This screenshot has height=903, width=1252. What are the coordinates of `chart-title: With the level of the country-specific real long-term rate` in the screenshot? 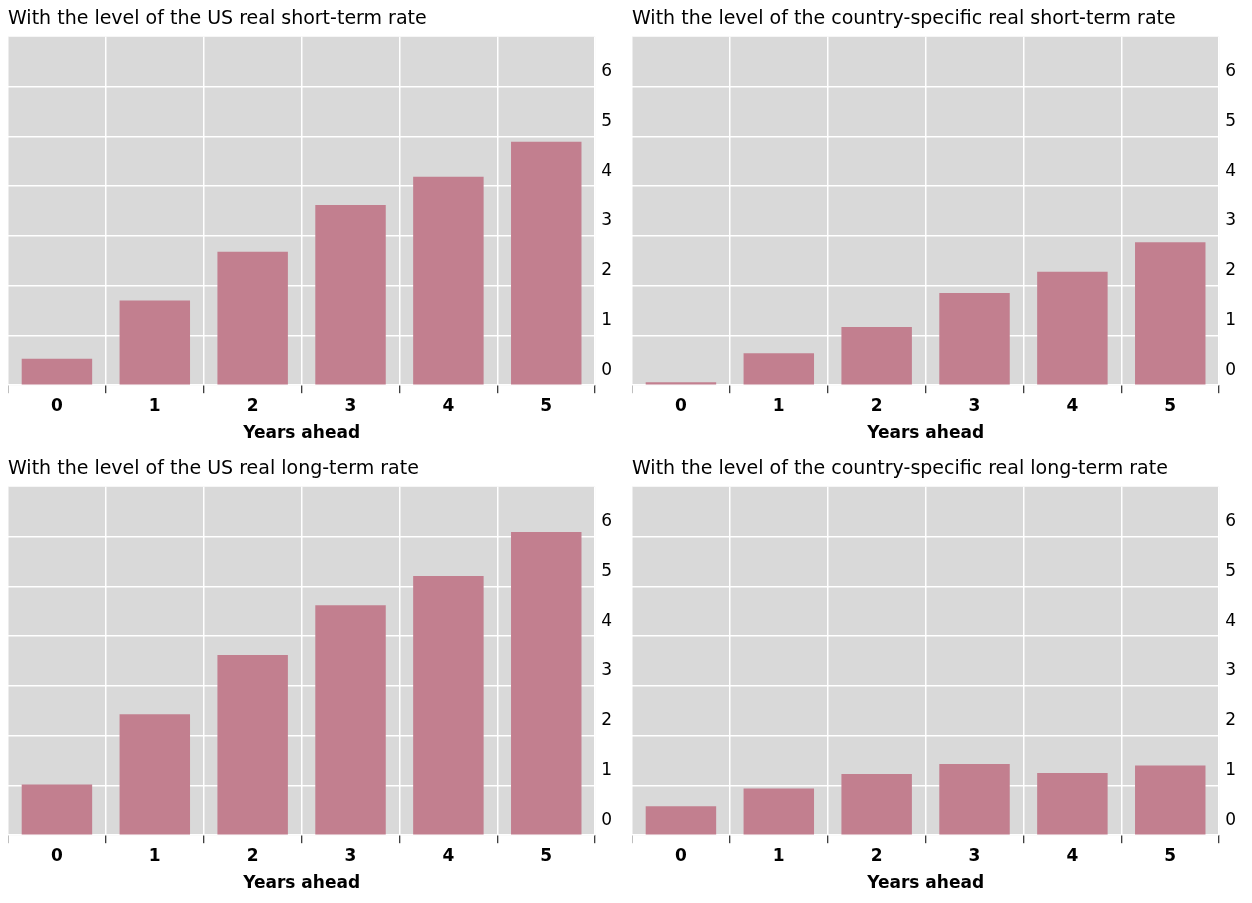 It's located at (900, 467).